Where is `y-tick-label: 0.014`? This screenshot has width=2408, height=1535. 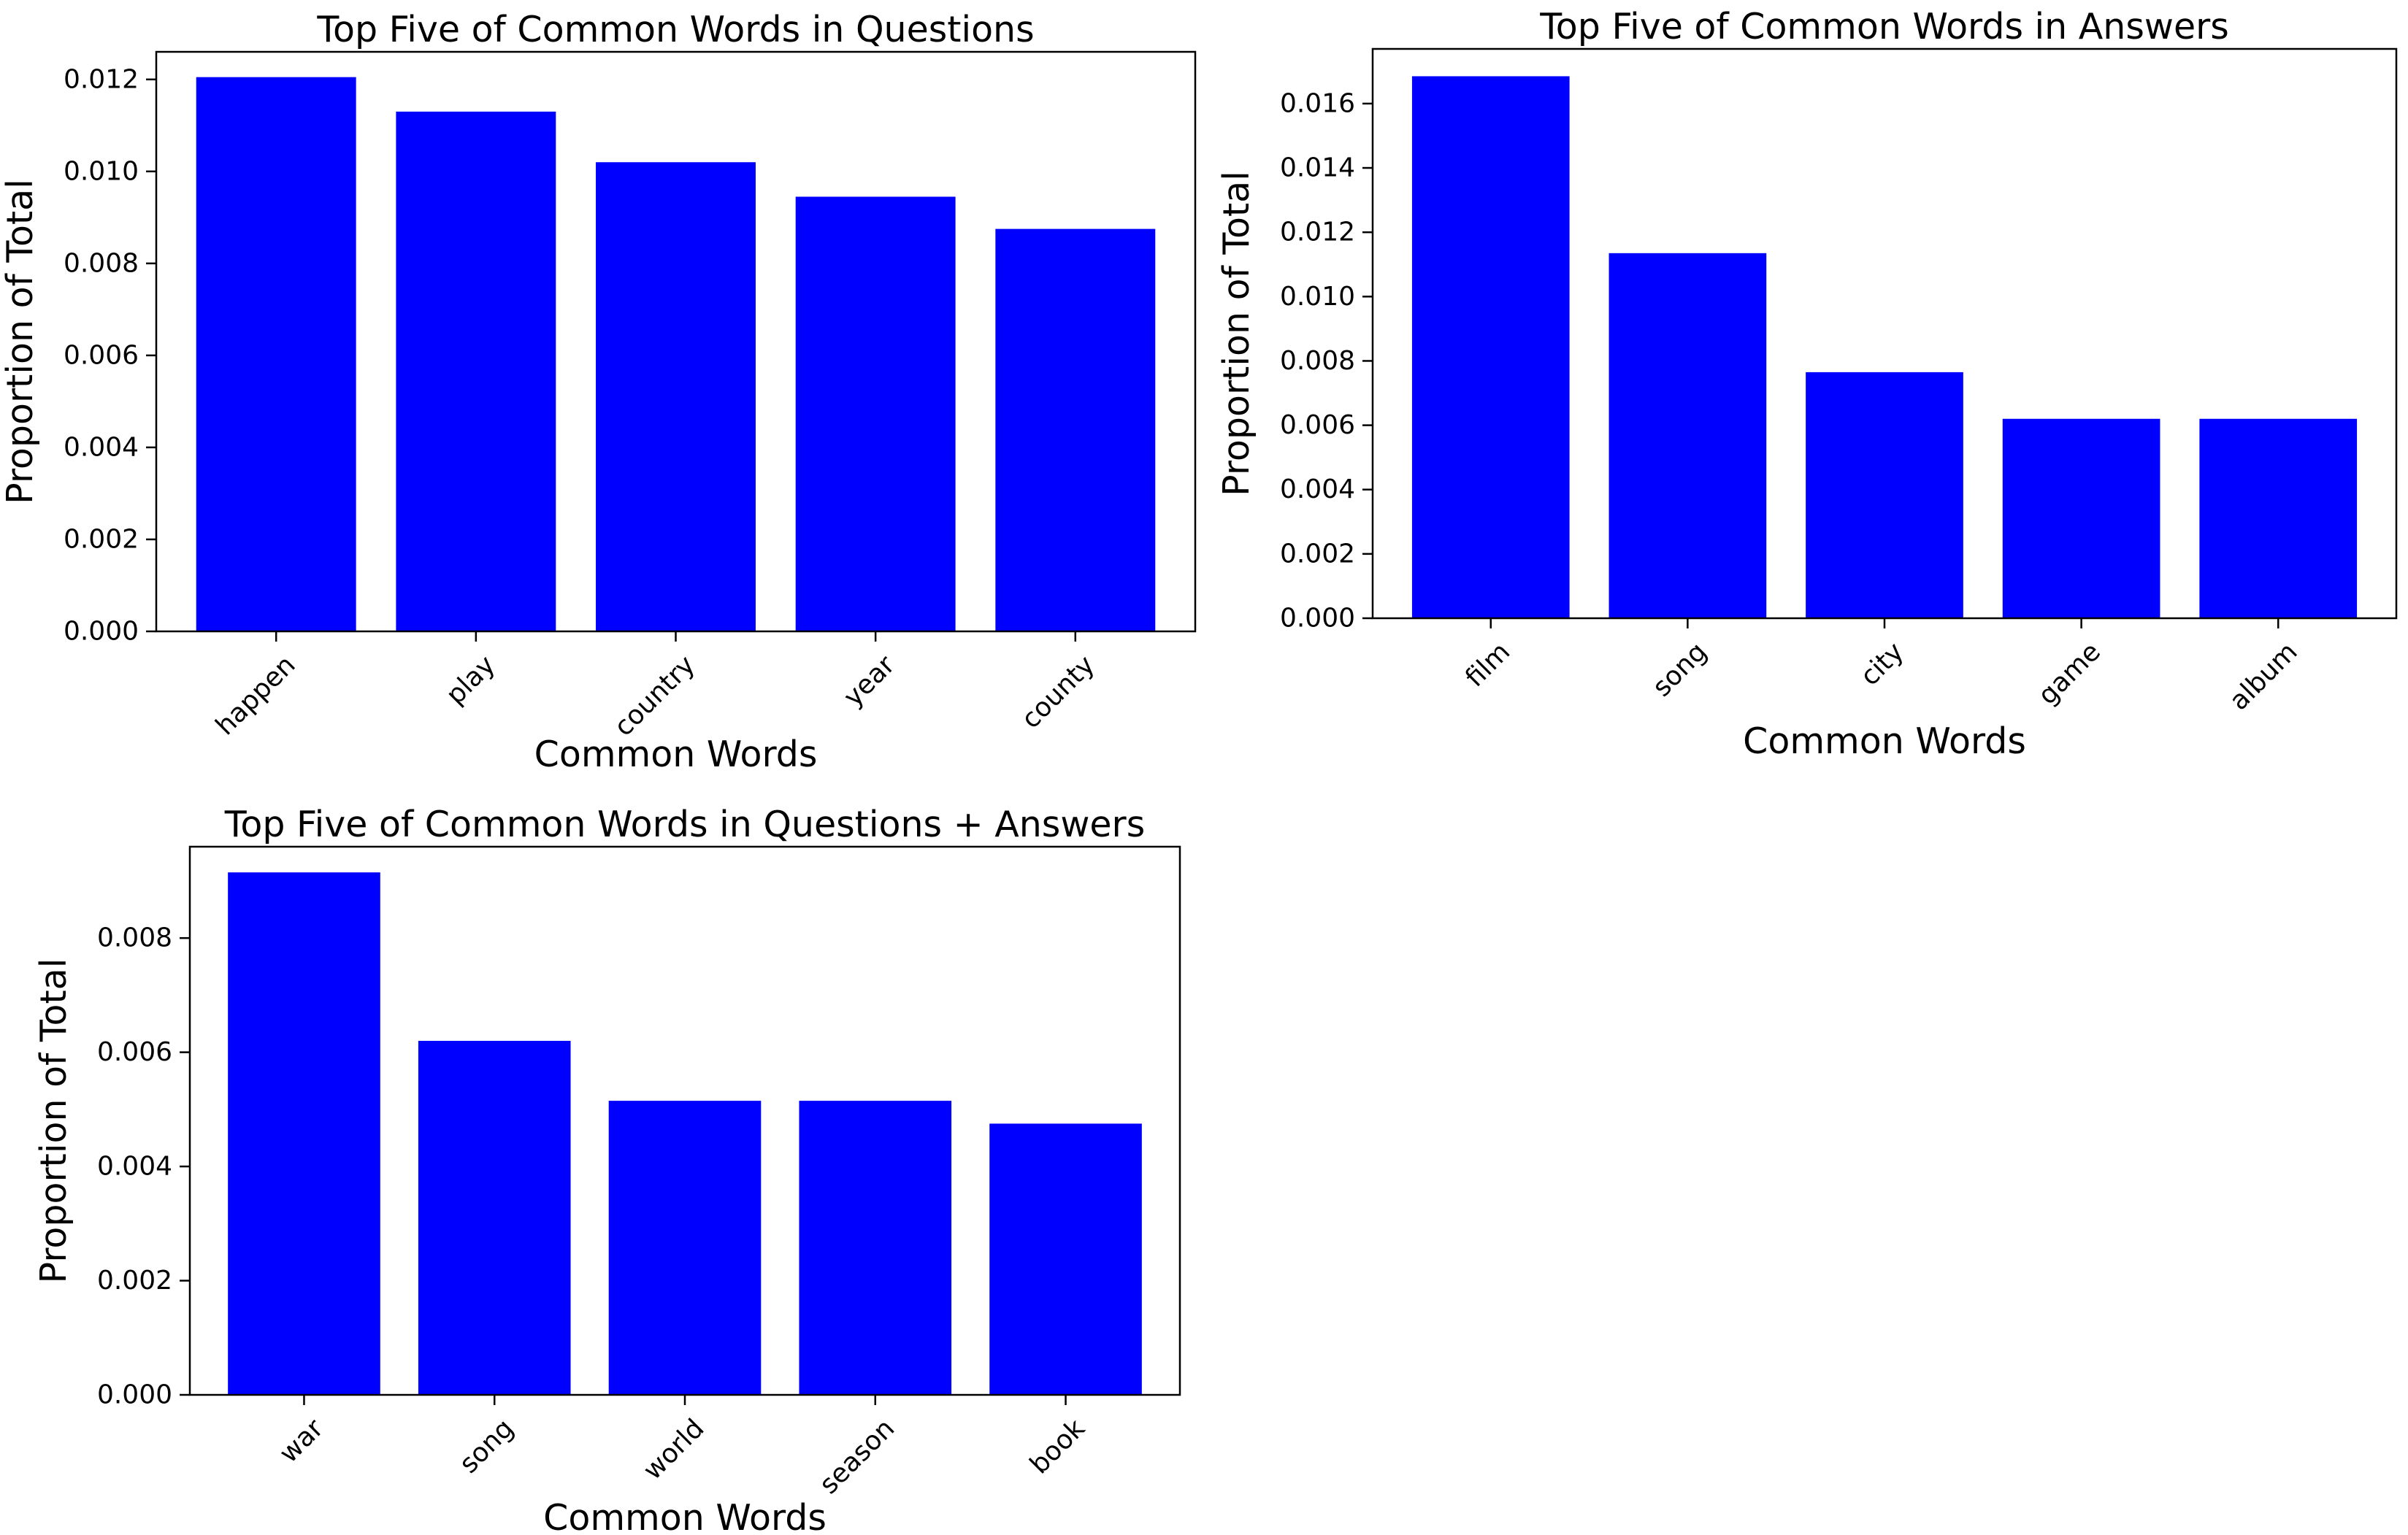
y-tick-label: 0.014 is located at coordinates (1317, 168).